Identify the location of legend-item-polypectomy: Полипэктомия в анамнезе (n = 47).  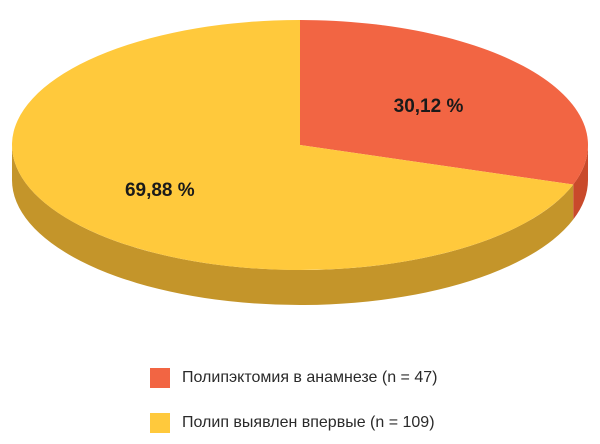
(293, 378).